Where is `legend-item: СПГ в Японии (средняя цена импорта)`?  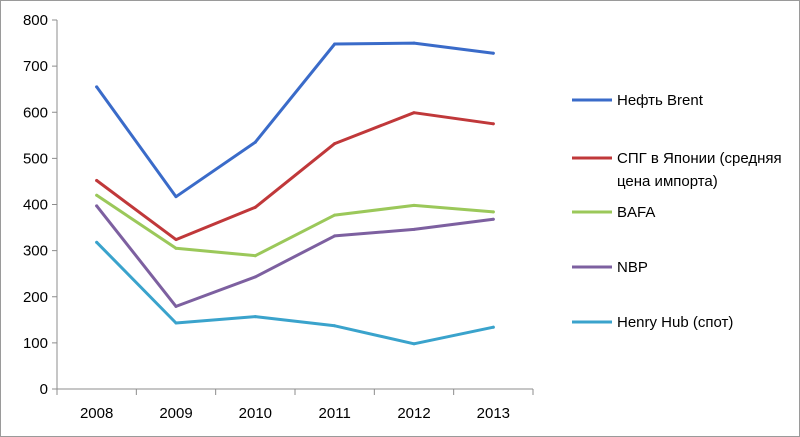 legend-item: СПГ в Японии (средняя цена импорта) is located at coordinates (677, 170).